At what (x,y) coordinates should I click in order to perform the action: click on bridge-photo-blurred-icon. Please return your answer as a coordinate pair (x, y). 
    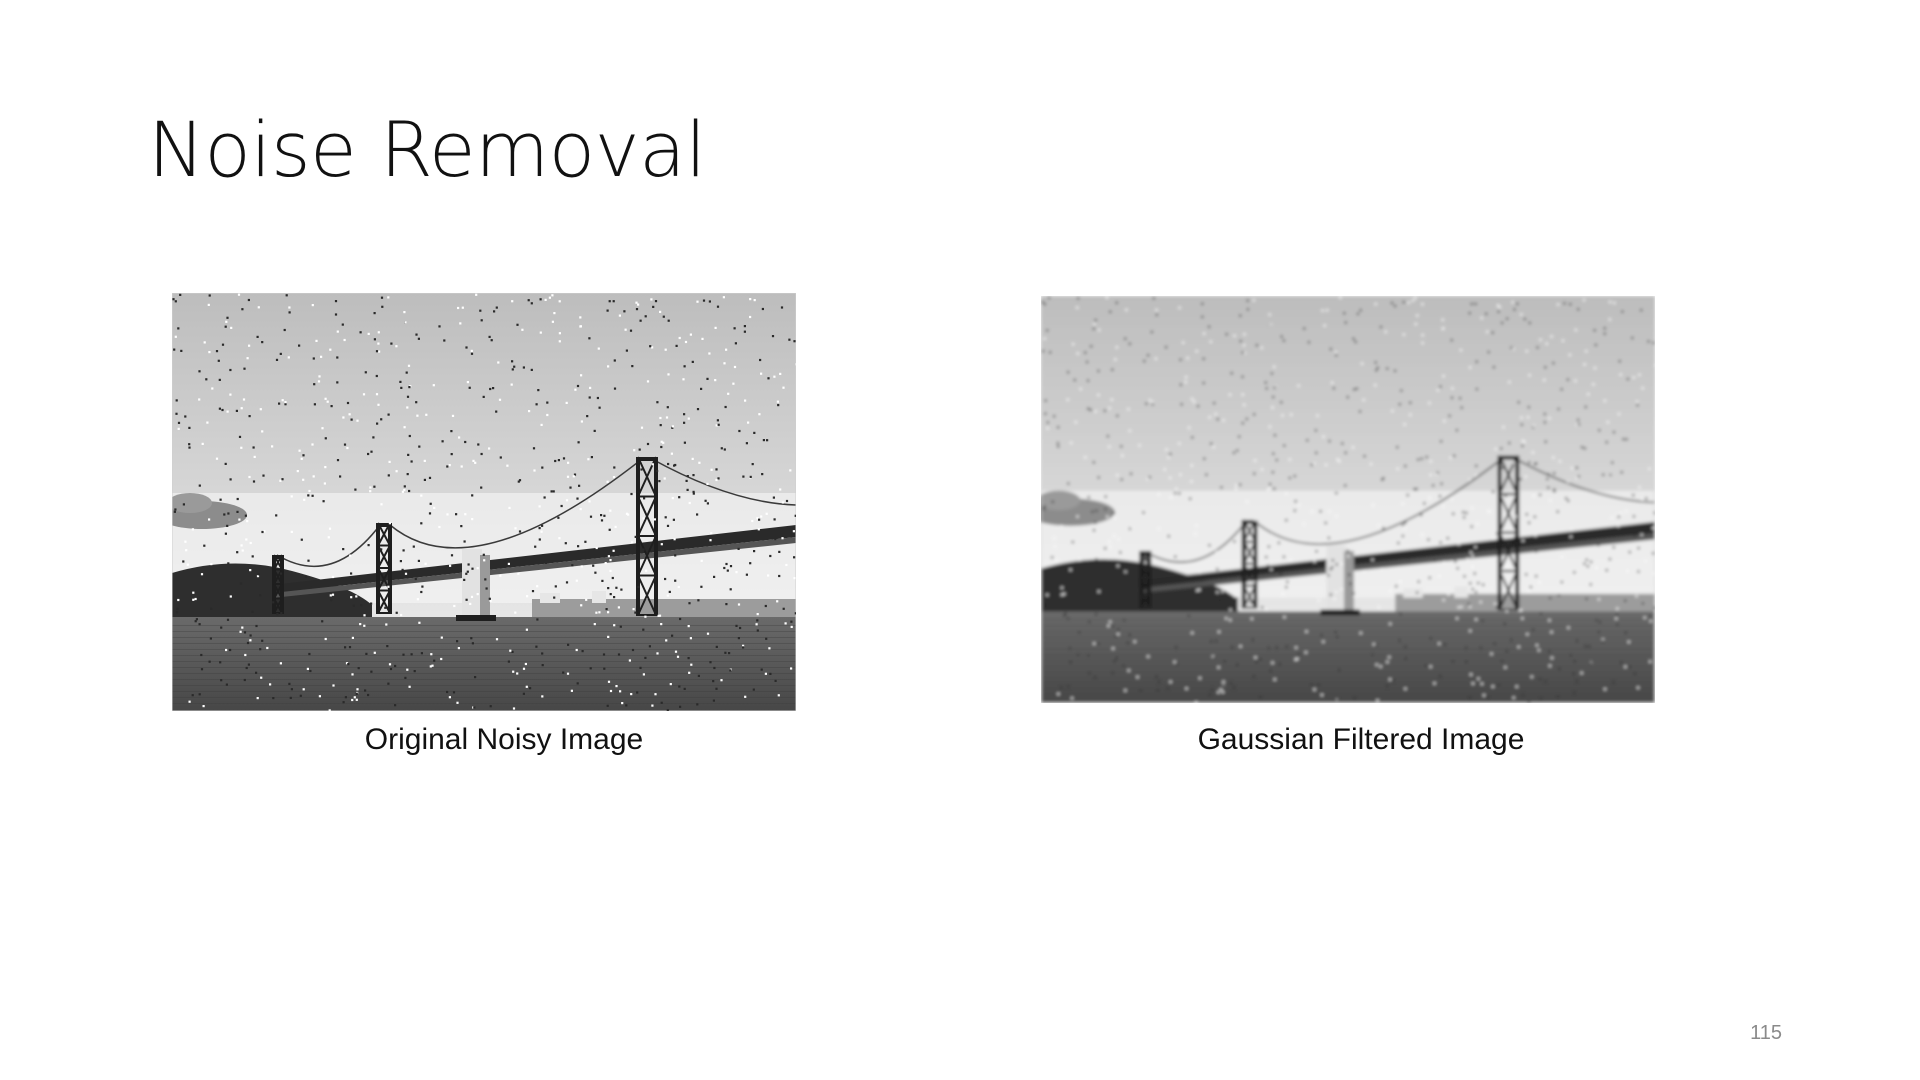
    Looking at the image, I should click on (1348, 499).